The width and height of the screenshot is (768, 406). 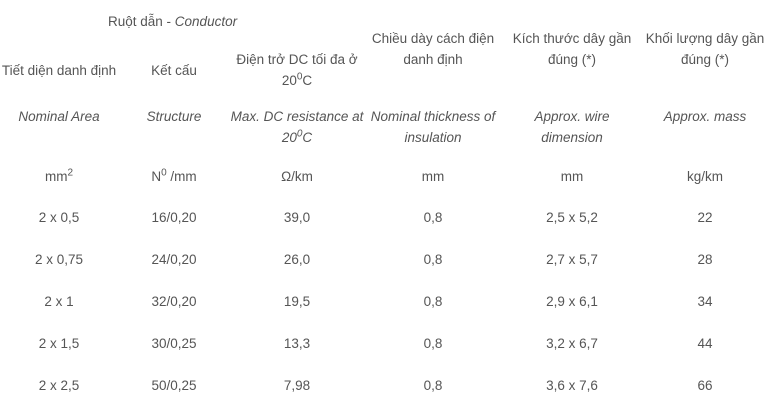 I want to click on area-unit-sup: 2, so click(x=70, y=172).